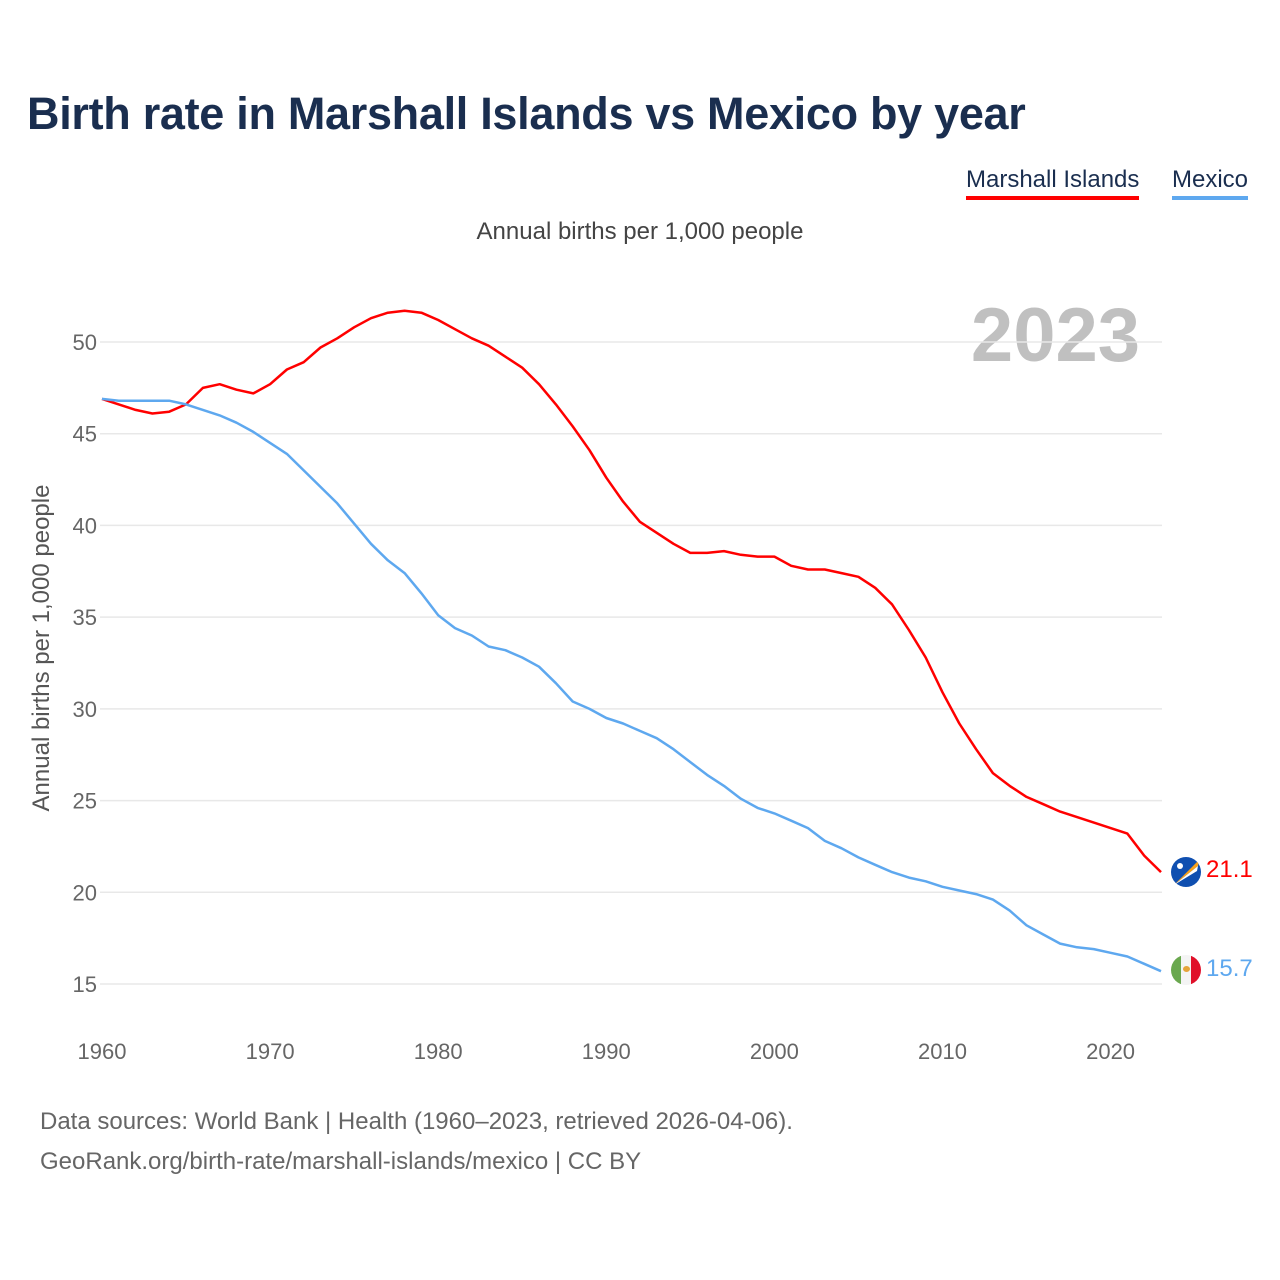  What do you see at coordinates (606, 1051) in the screenshot?
I see `x-tick-label: 1990` at bounding box center [606, 1051].